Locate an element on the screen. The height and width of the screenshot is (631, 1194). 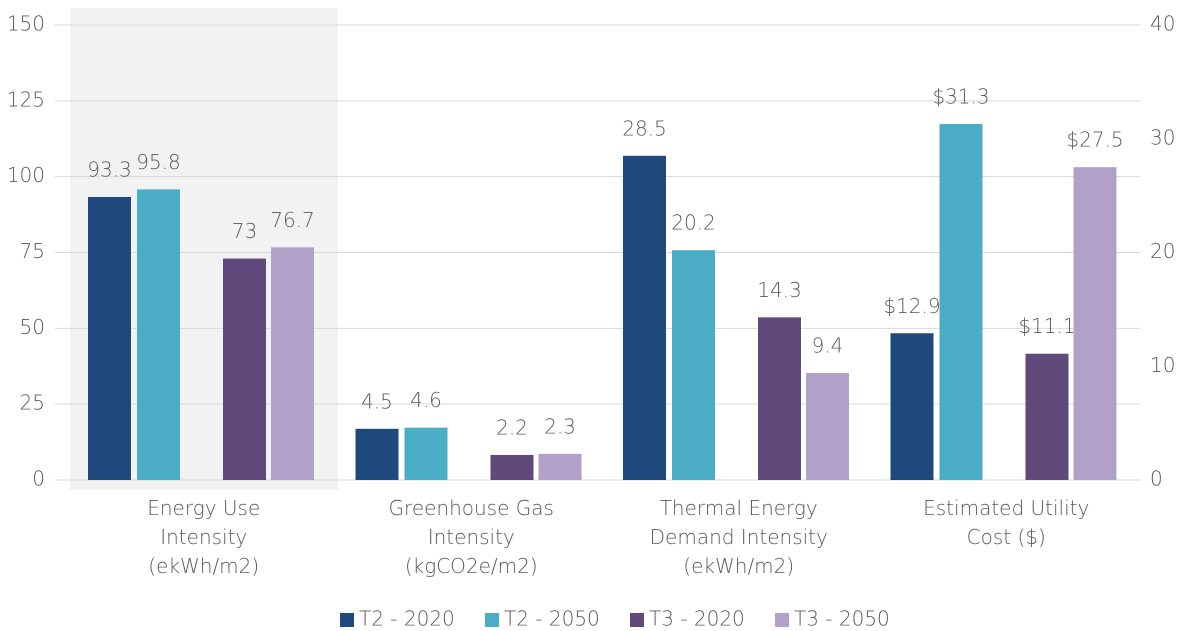
x-tick-label: Greenhouse Gas Intensity (kgCO2e/m2) is located at coordinates (471, 537).